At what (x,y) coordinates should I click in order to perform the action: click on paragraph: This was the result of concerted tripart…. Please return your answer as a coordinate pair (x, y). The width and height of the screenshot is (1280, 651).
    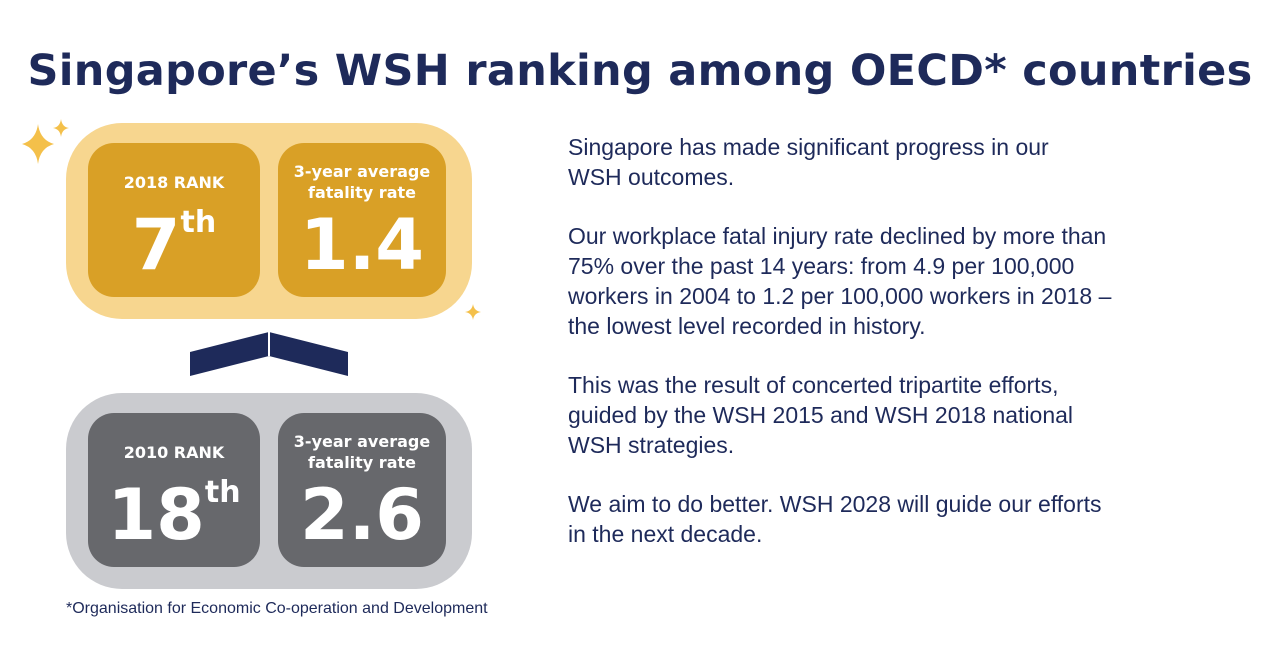
    Looking at the image, I should click on (821, 415).